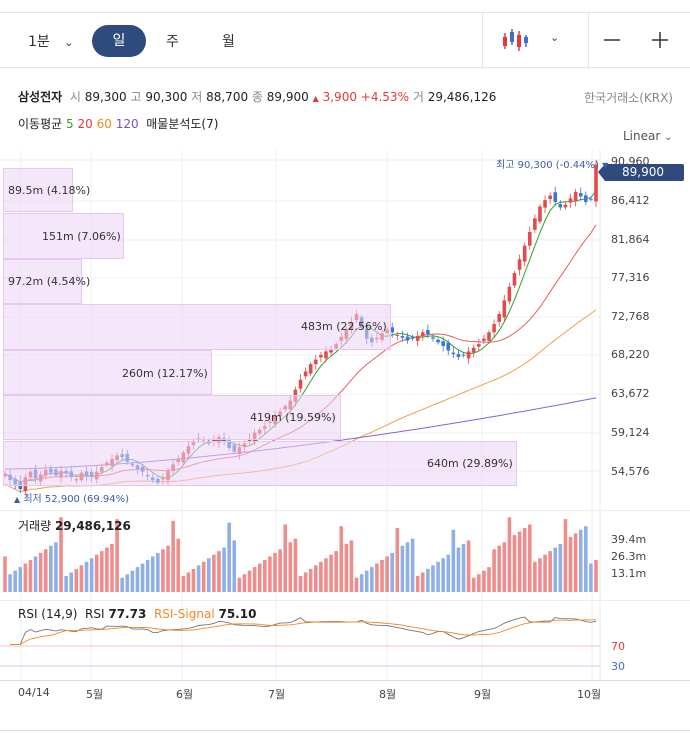  Describe the element at coordinates (104, 124) in the screenshot. I see `ma-60: 60` at that location.